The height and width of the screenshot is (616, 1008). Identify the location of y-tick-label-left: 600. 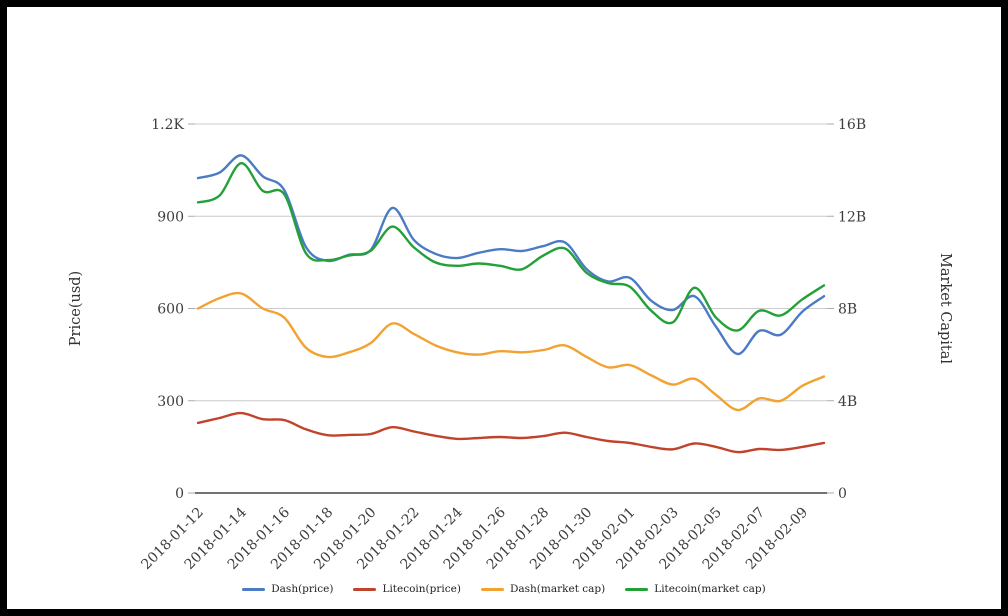
(170, 310).